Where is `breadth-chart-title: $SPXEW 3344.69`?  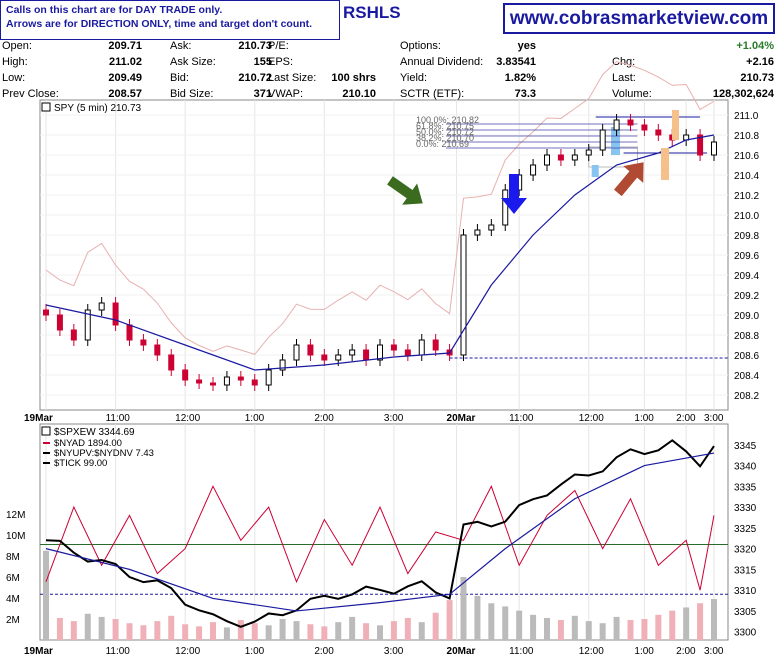 breadth-chart-title: $SPXEW 3344.69 is located at coordinates (94, 432).